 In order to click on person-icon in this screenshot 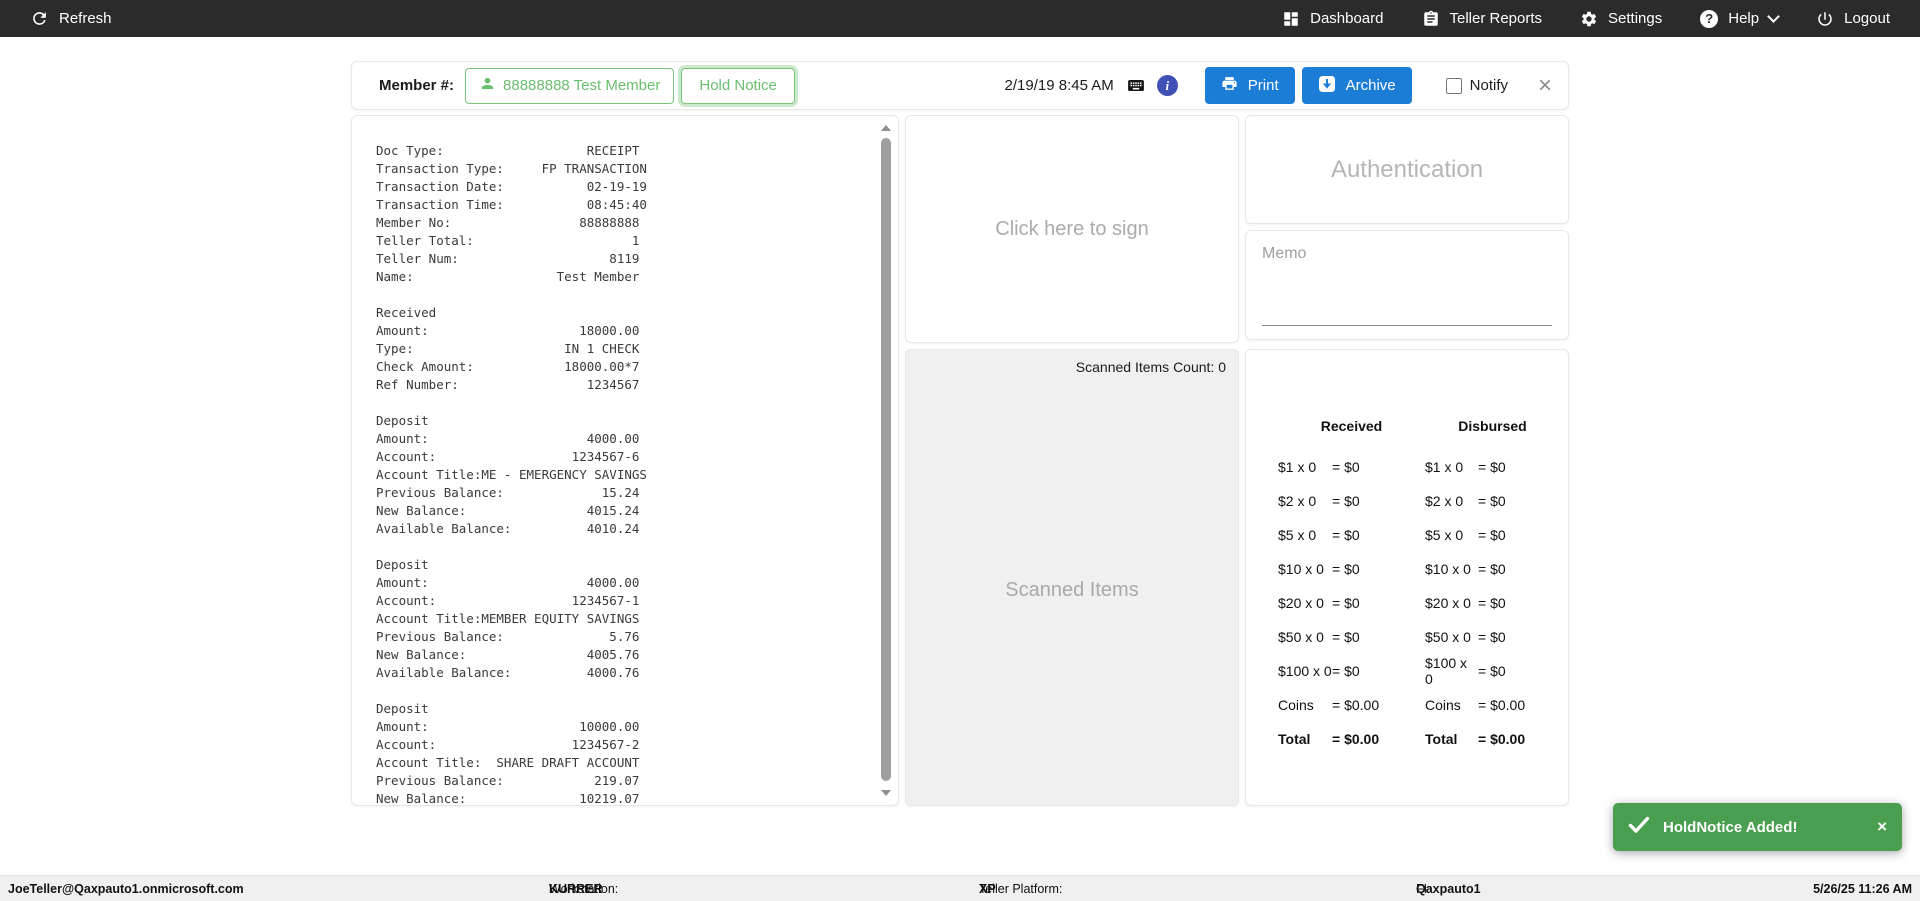, I will do `click(487, 85)`.